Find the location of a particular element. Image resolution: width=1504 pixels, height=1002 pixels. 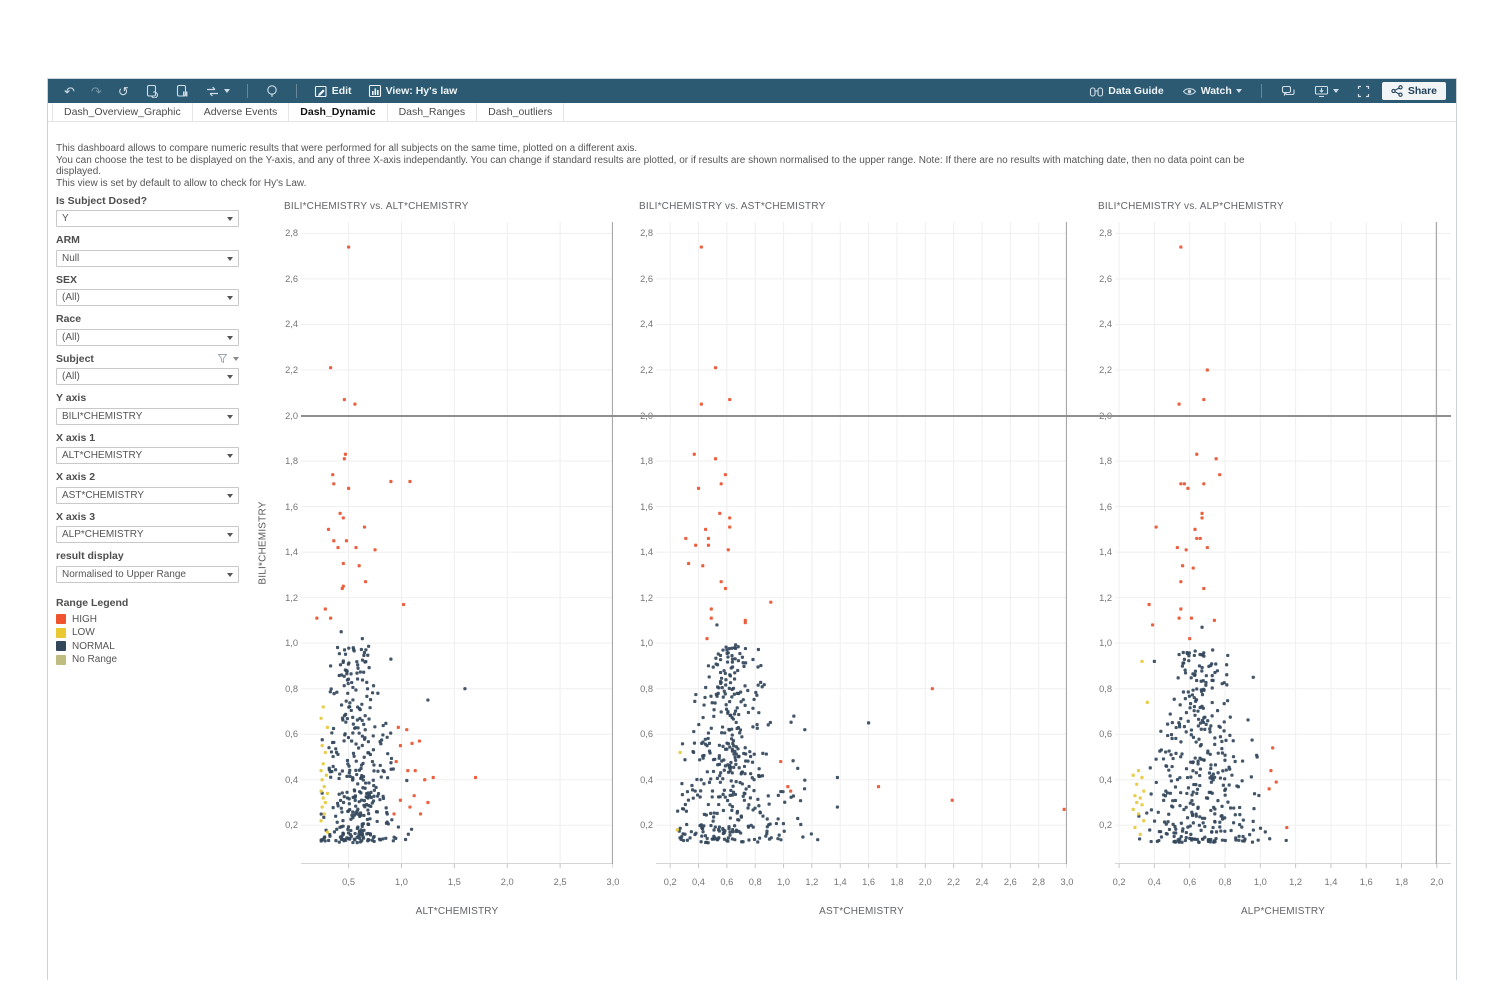

filter-select-x-axis-2: AST*CHEMISTRY is located at coordinates (147, 495).